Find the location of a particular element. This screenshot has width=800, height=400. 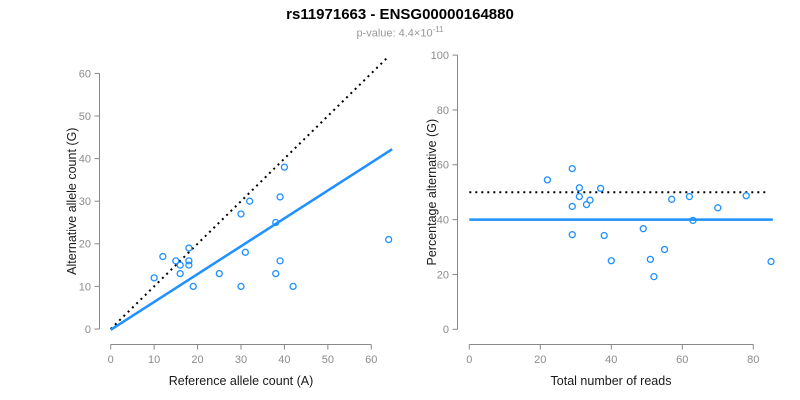

y-tick-label: 10 is located at coordinates (85, 287).